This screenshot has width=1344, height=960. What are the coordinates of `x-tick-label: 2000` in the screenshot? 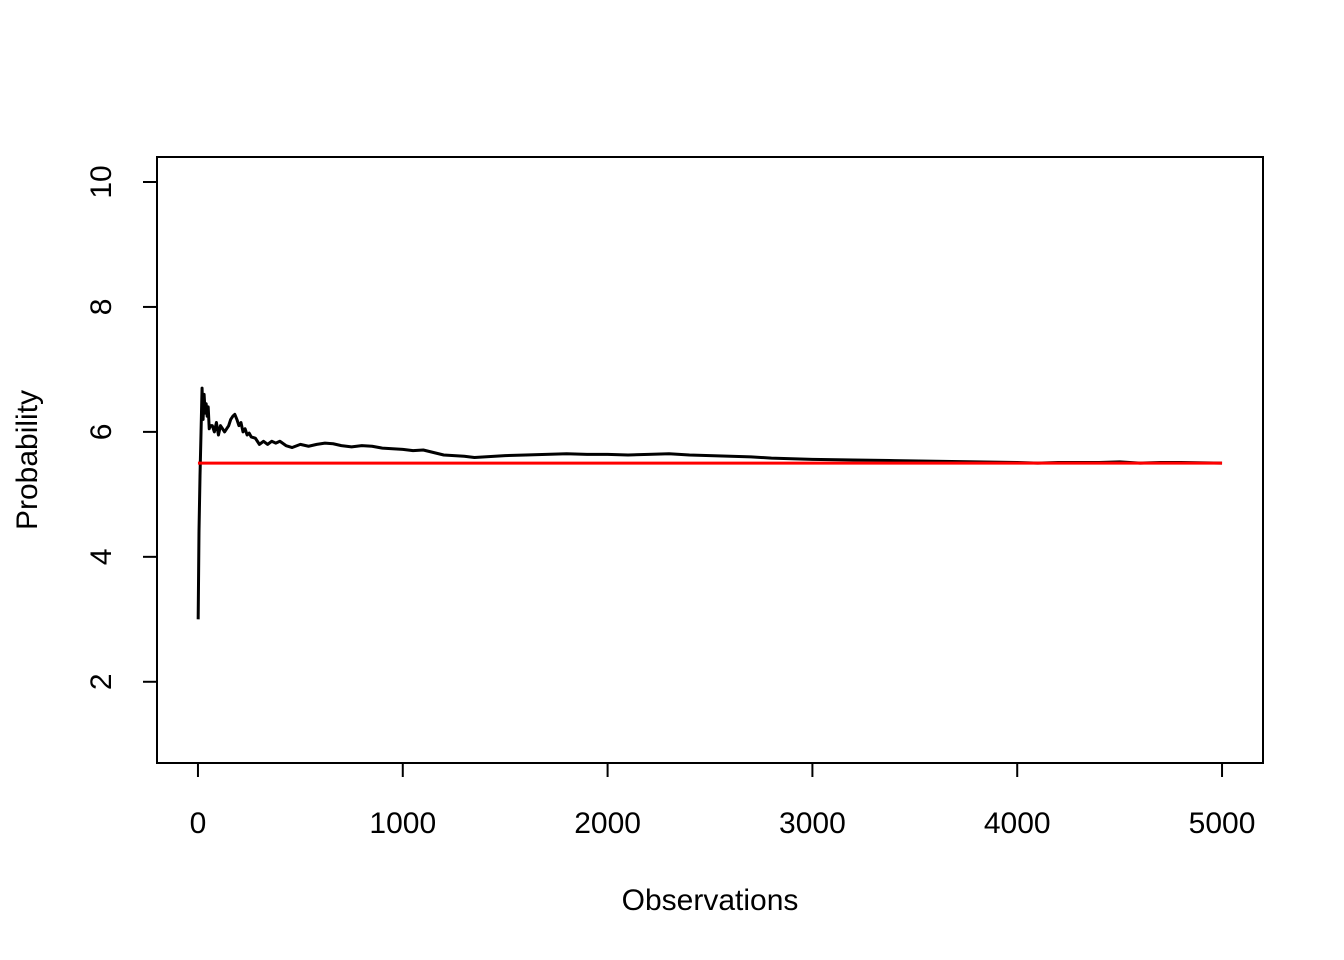 It's located at (607, 823).